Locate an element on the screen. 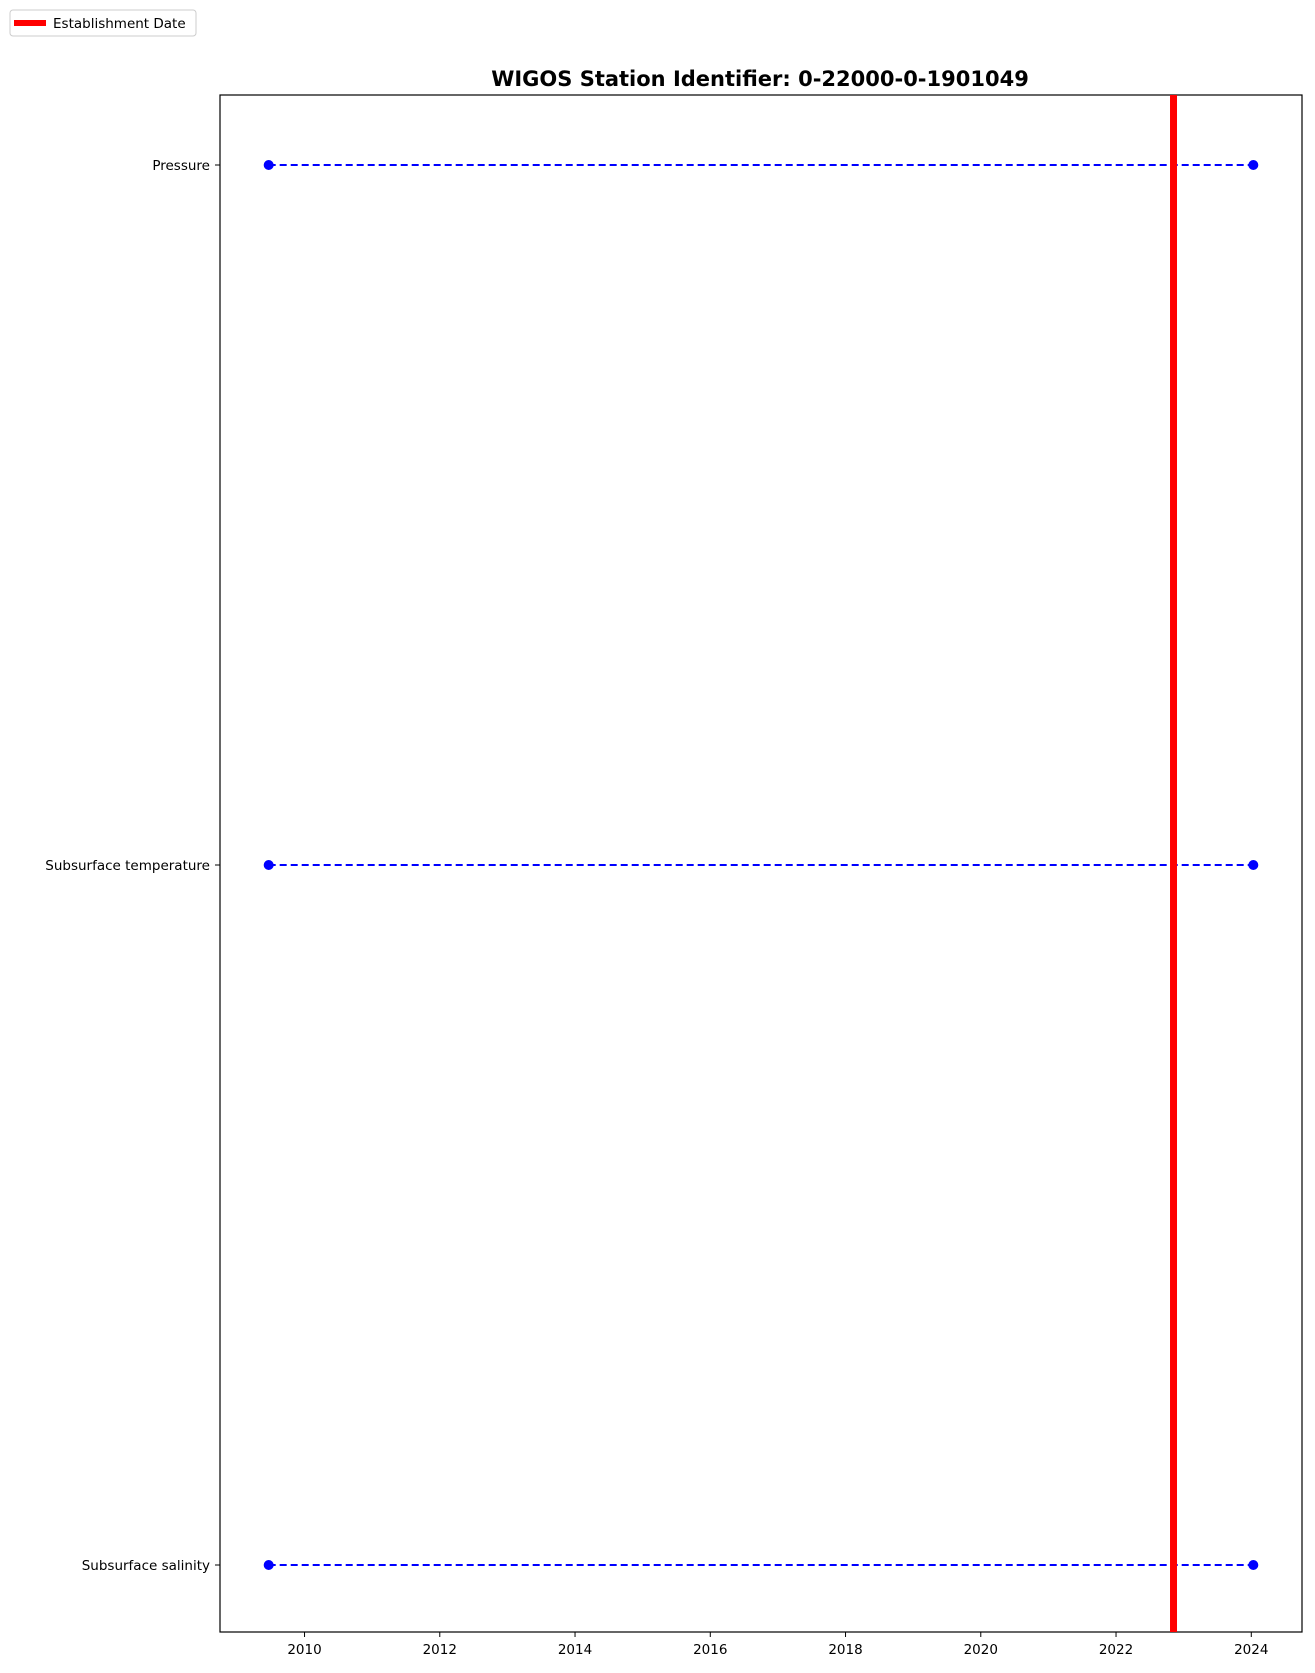 The height and width of the screenshot is (1673, 1315). x-tick-label-2020: 2020 is located at coordinates (981, 1650).